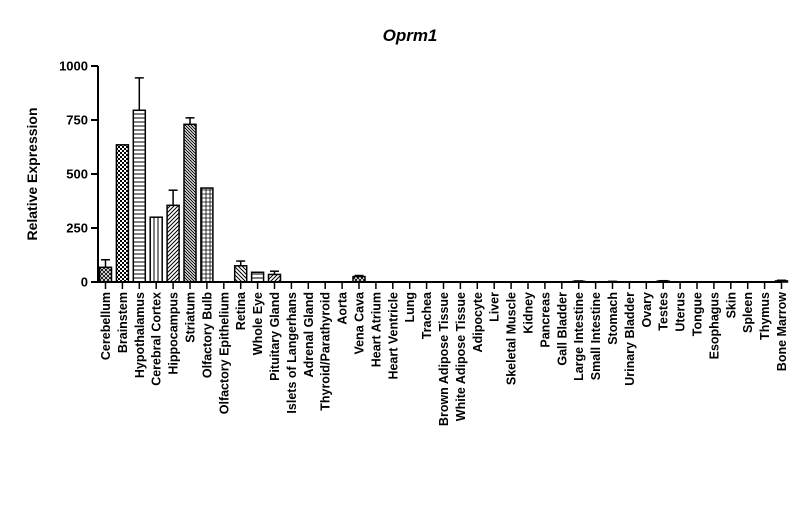 This screenshot has height=523, width=800. What do you see at coordinates (191, 317) in the screenshot?
I see `x-tick-label: Striatum` at bounding box center [191, 317].